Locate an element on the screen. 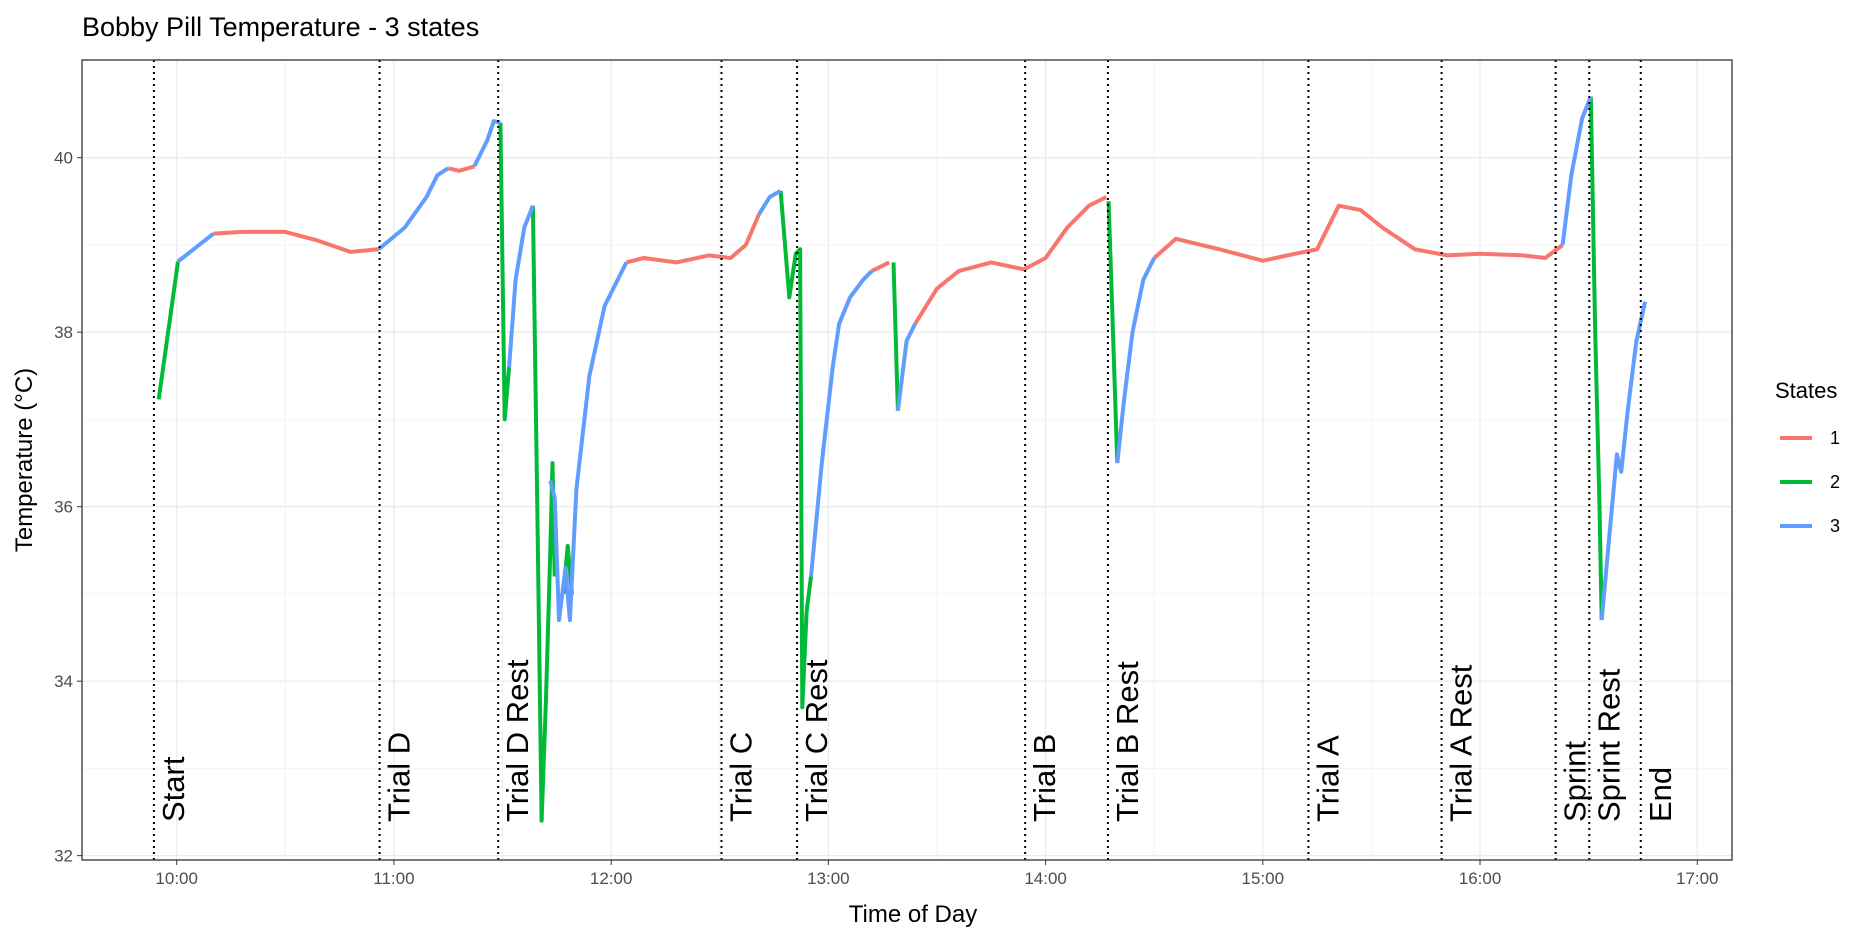 The height and width of the screenshot is (937, 1875). x-tick-label: 15:00 is located at coordinates (1263, 878).